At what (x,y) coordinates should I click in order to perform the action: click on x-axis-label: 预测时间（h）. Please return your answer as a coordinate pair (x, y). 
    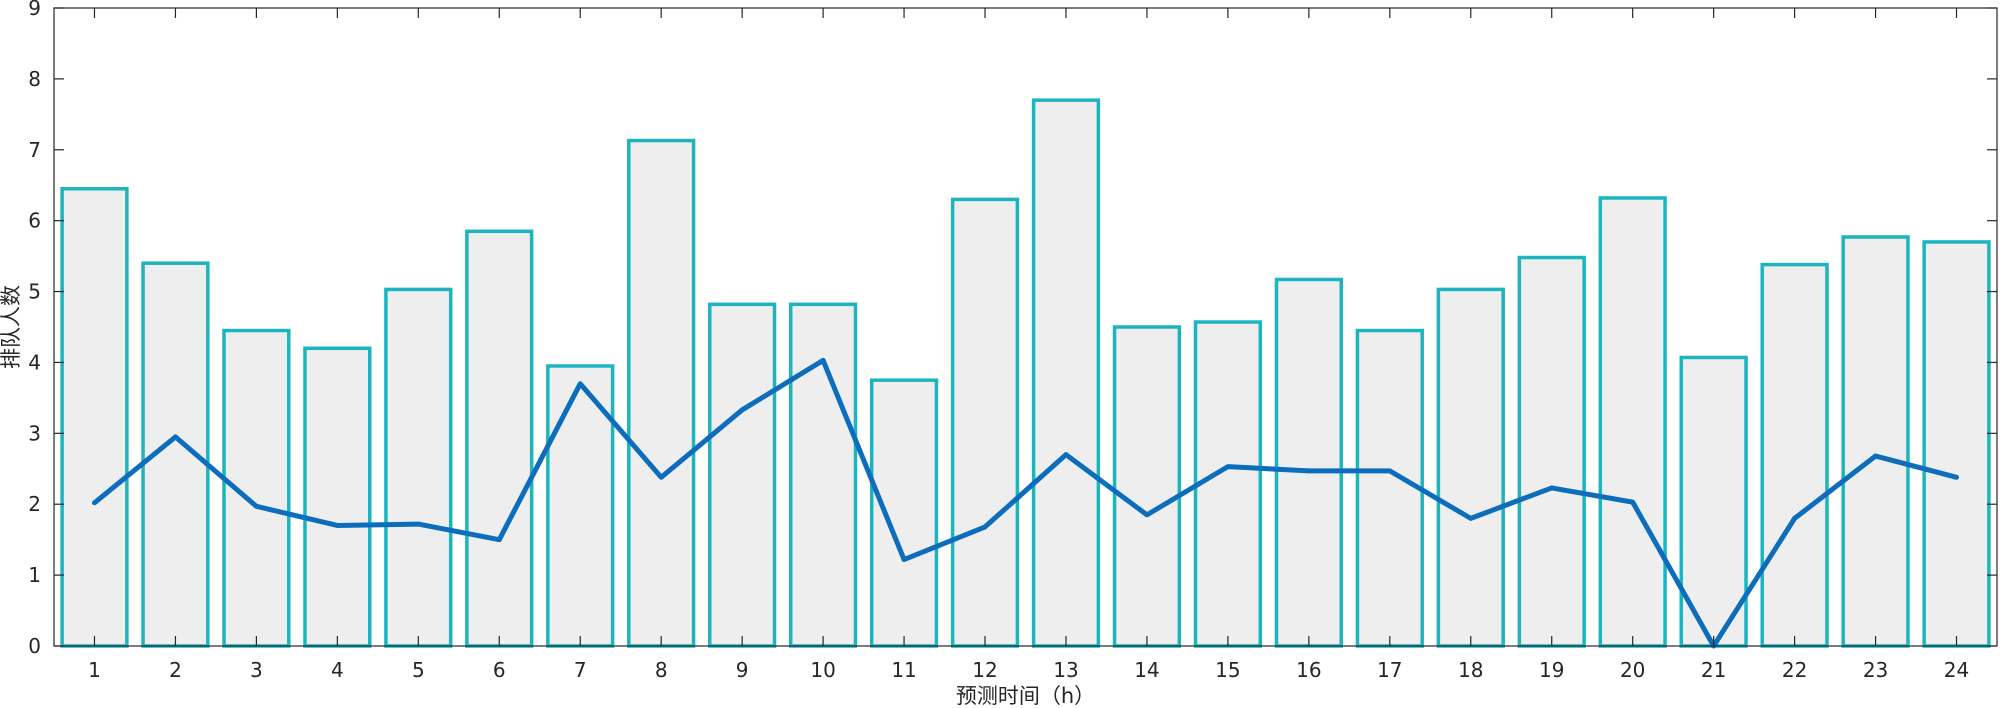
    Looking at the image, I should click on (1025, 696).